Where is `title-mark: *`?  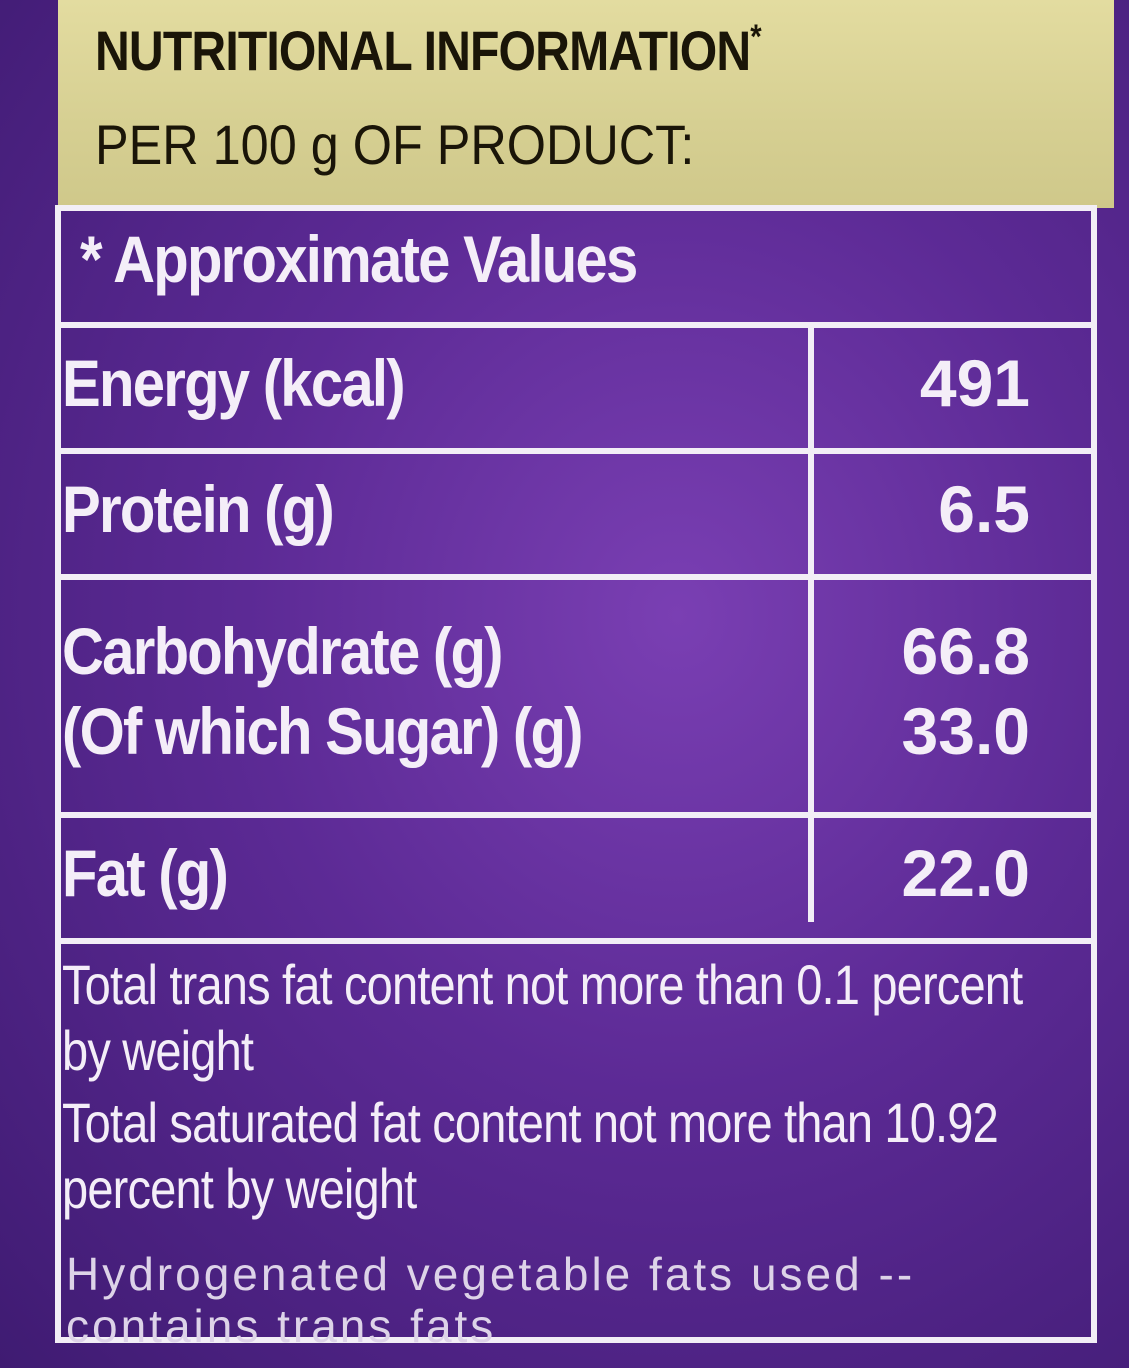 title-mark: * is located at coordinates (755, 37).